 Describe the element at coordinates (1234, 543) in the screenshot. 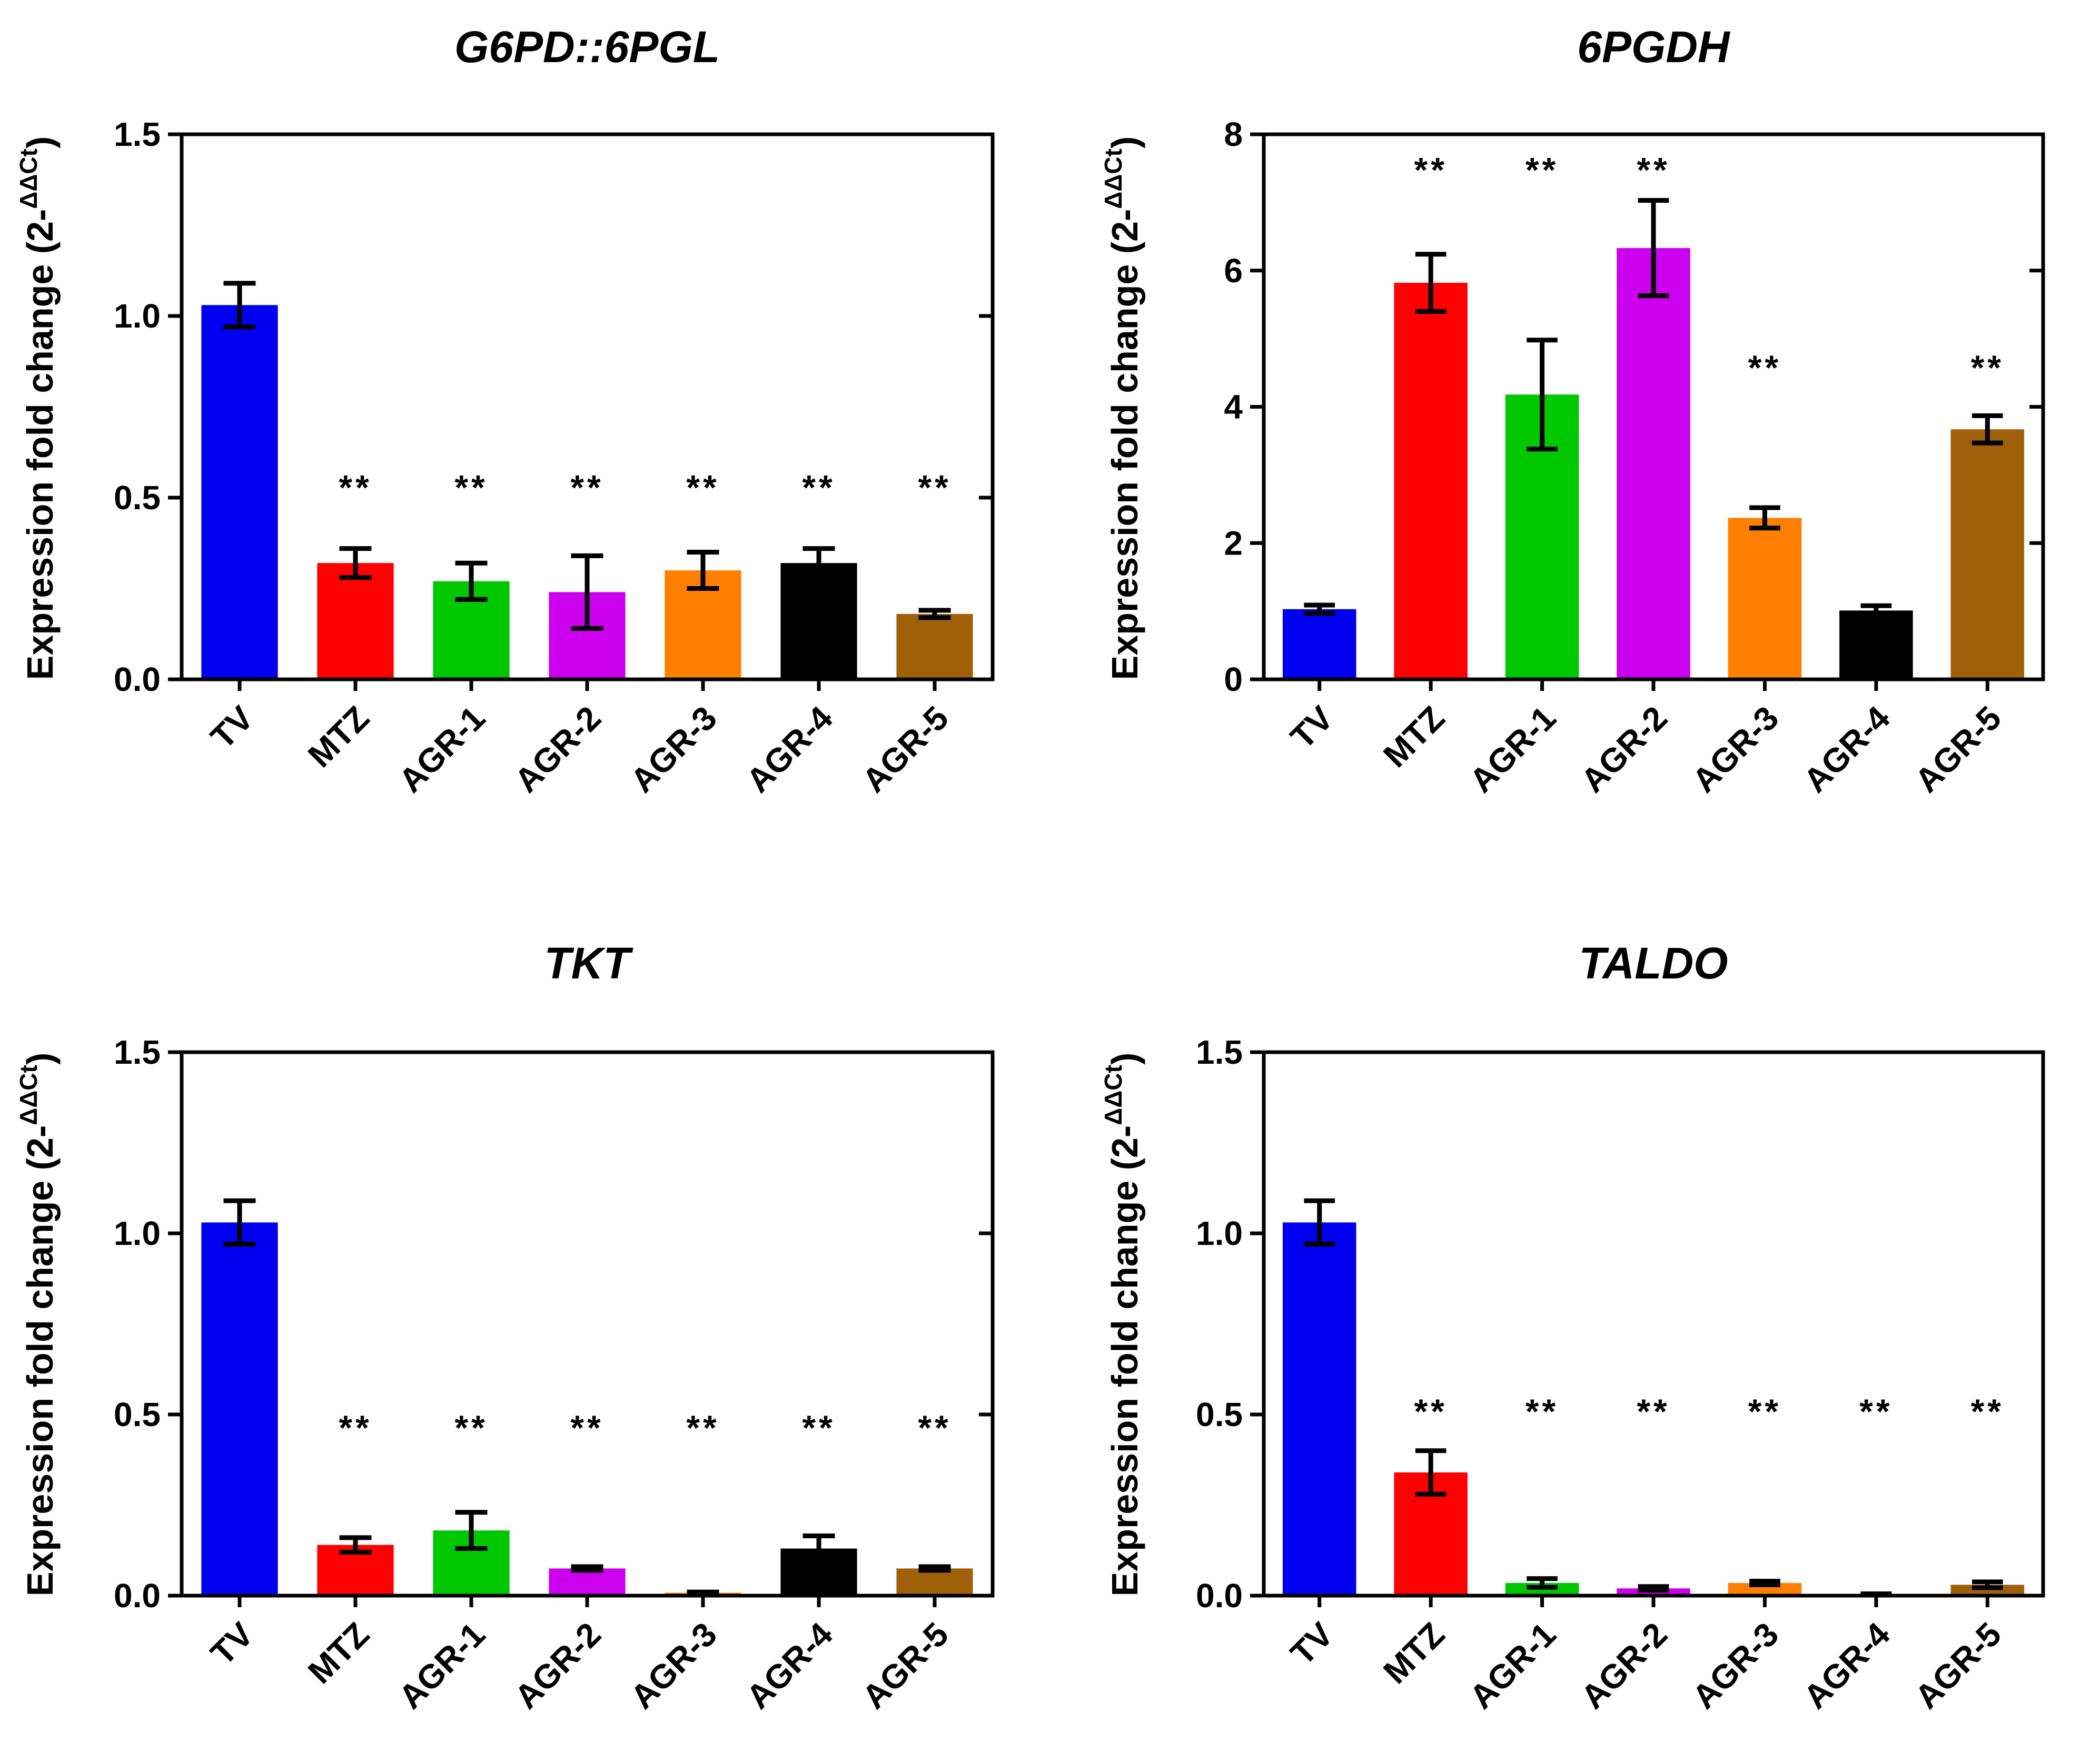

I see `y-tick-label: 2` at that location.